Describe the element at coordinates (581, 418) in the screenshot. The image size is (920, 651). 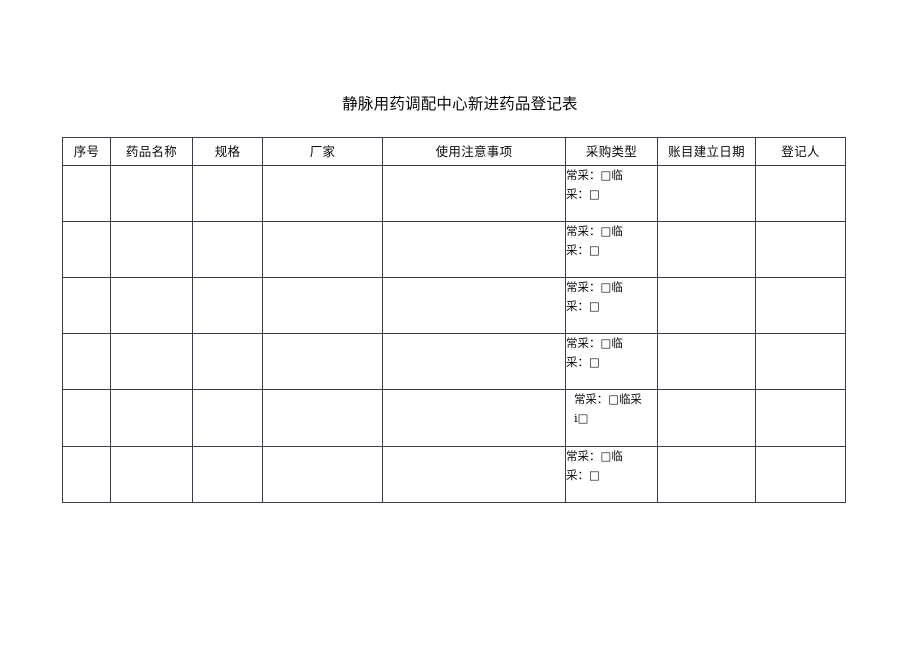
I see `purchase-option-line-2: i□` at that location.